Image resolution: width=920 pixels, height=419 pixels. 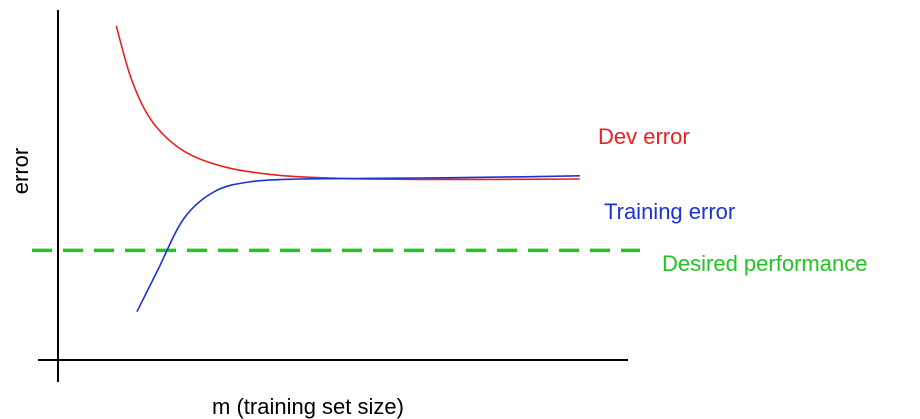 I want to click on dev-error-label: Dev error, so click(x=644, y=136).